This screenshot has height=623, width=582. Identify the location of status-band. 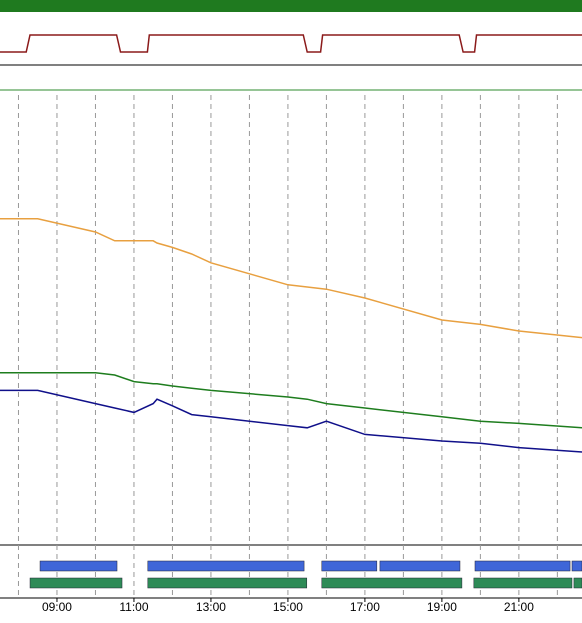
(291, 6).